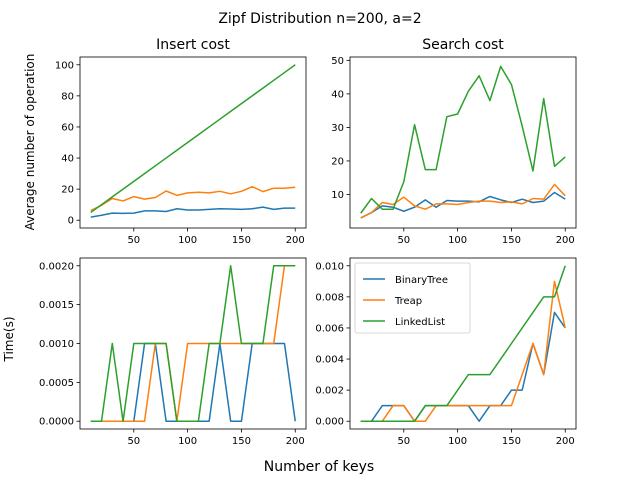 The width and height of the screenshot is (640, 480). What do you see at coordinates (9, 340) in the screenshot?
I see `y-axis-label-time: Time(s)` at bounding box center [9, 340].